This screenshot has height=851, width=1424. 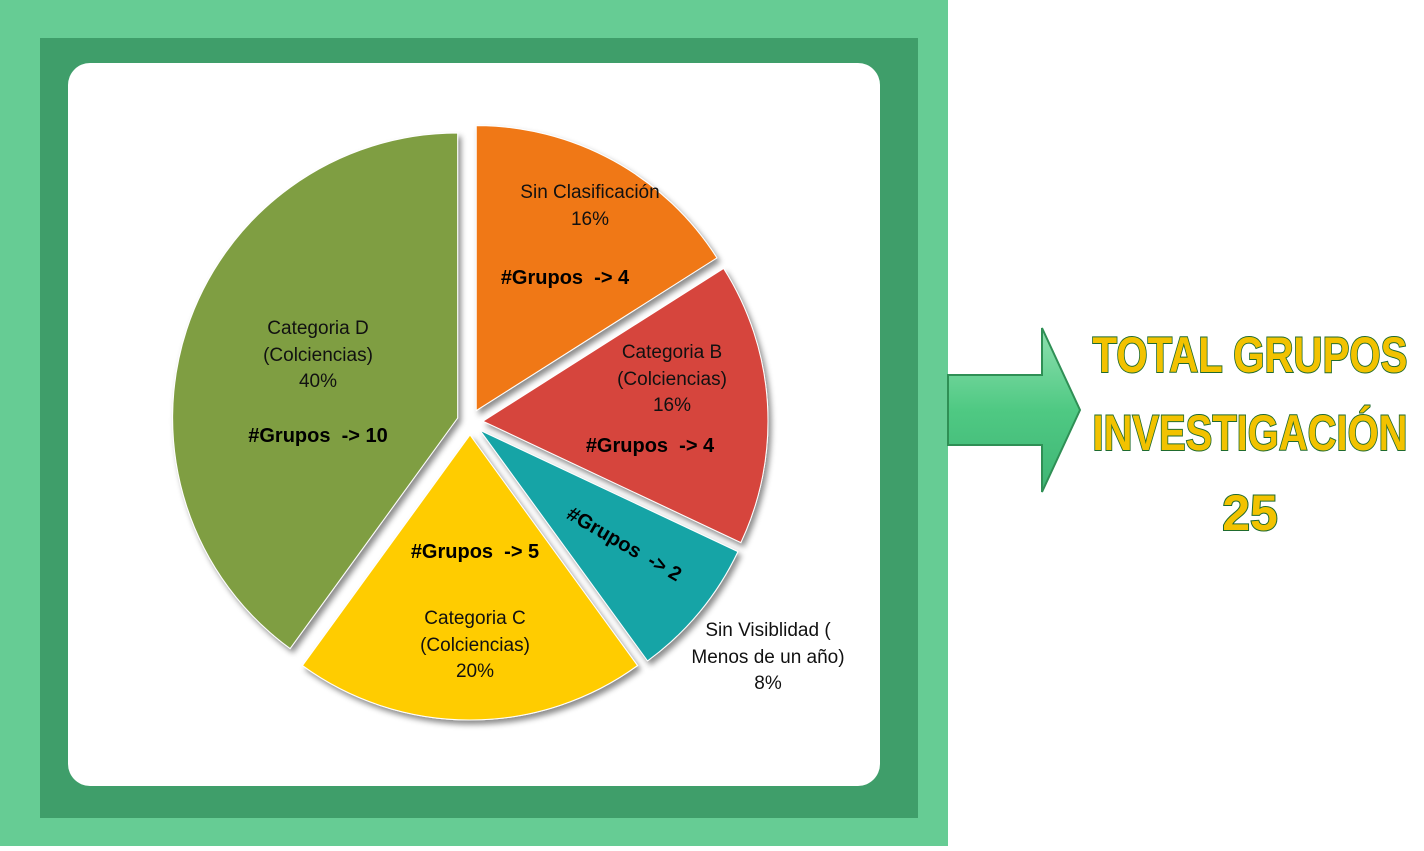 I want to click on value-label: 8%, so click(x=768, y=684).